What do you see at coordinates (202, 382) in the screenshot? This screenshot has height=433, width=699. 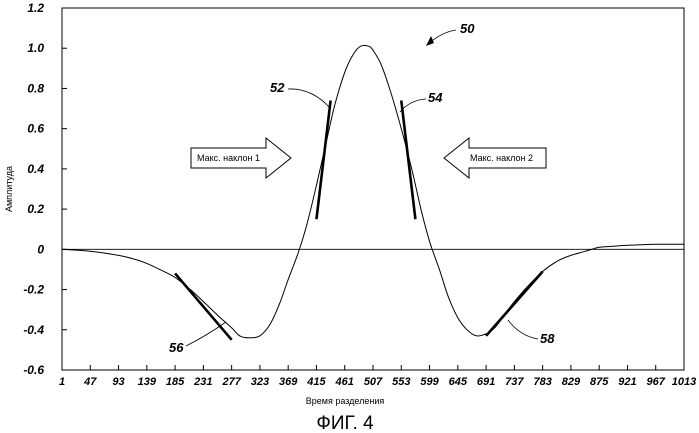 I see `x-tick-label: 231` at bounding box center [202, 382].